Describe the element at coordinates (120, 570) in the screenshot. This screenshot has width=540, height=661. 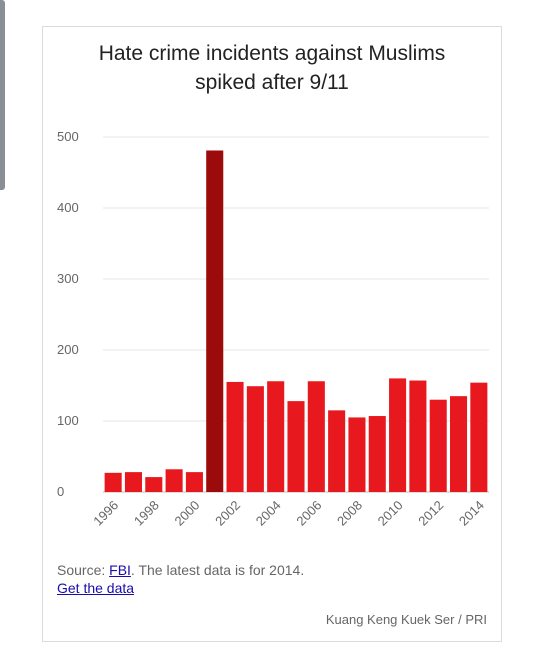
I see `source-link: FBI` at that location.